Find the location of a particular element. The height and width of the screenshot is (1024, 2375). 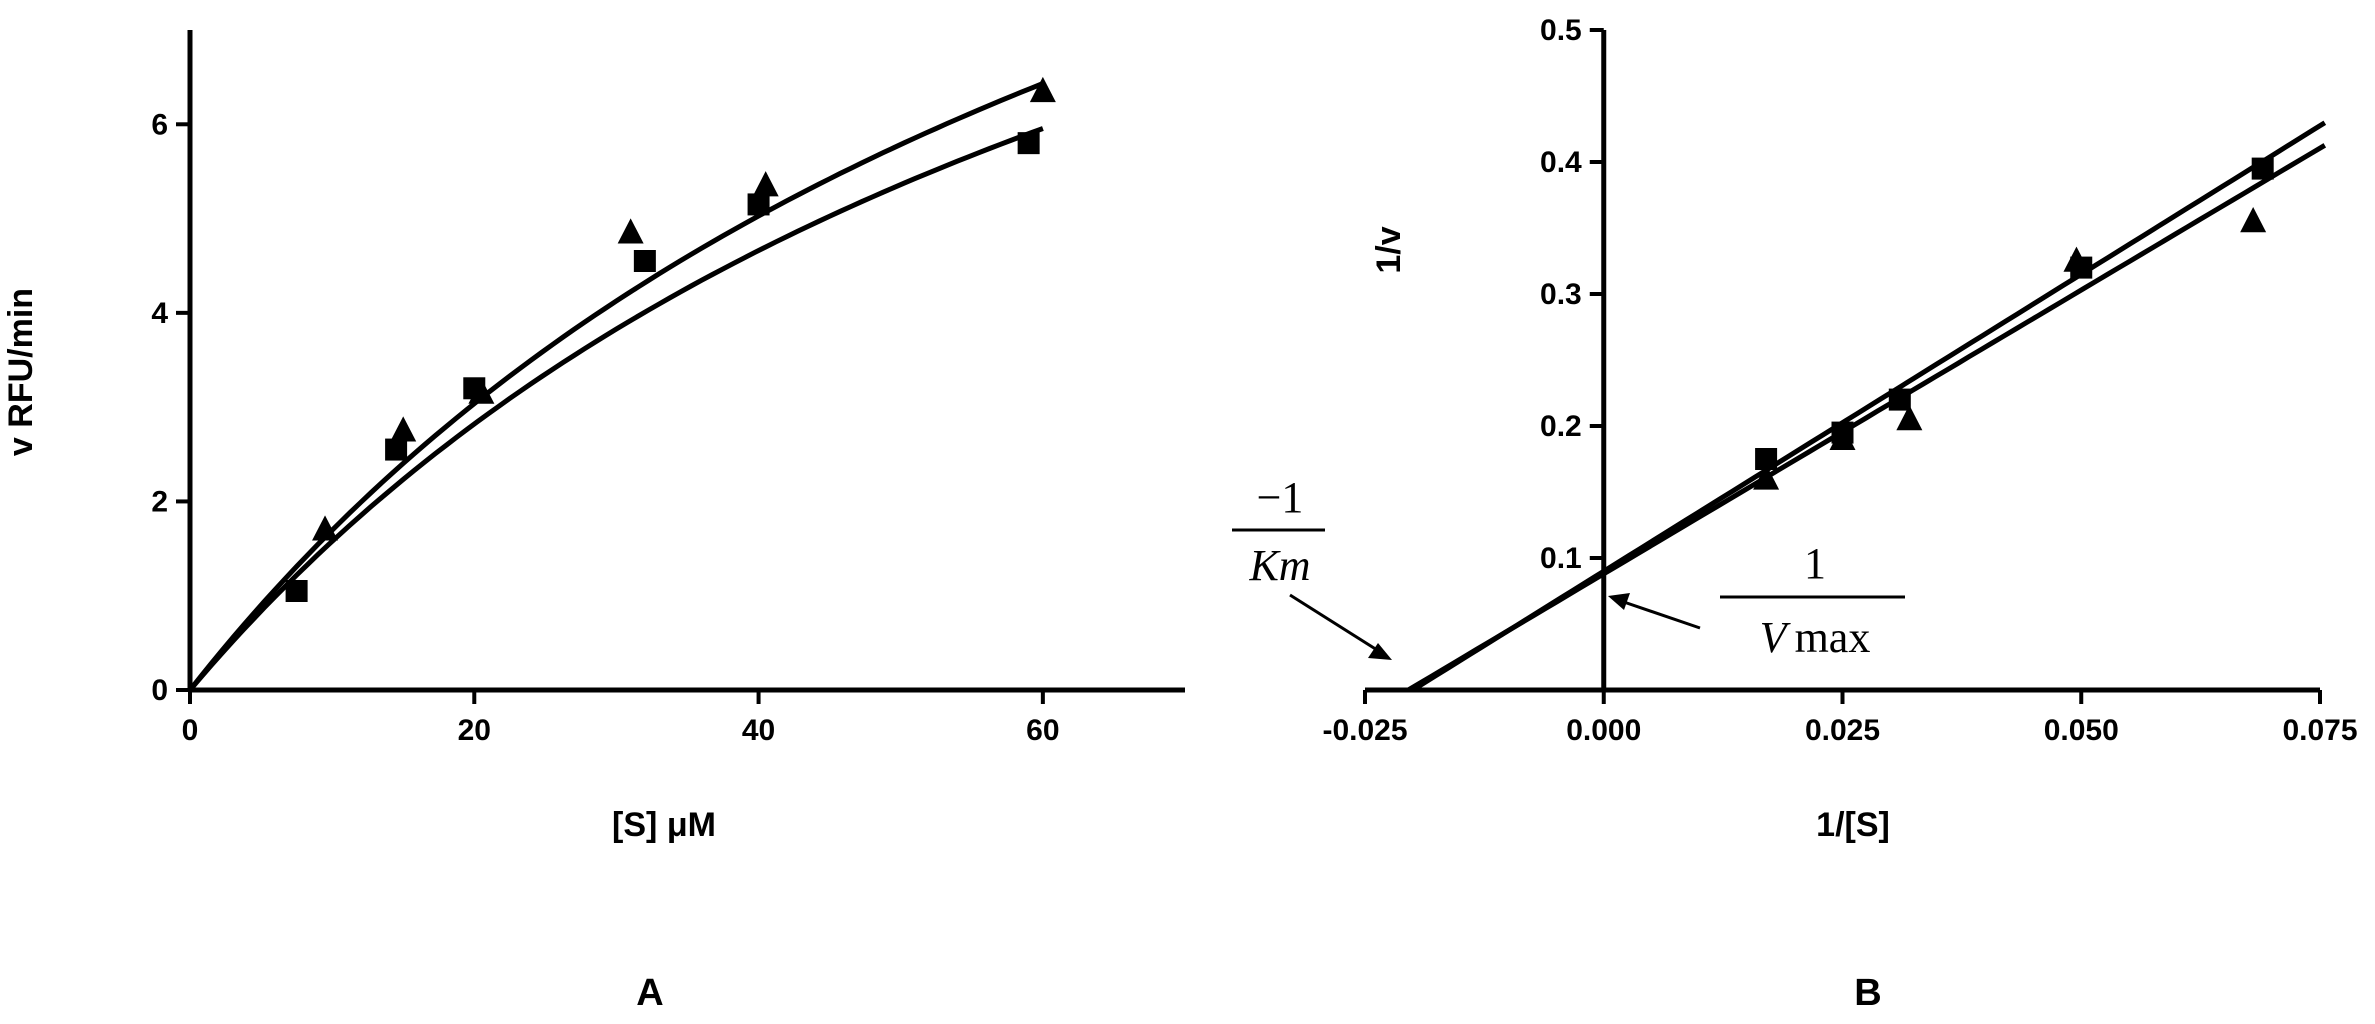

km-arrow-head is located at coordinates (1380, 651).